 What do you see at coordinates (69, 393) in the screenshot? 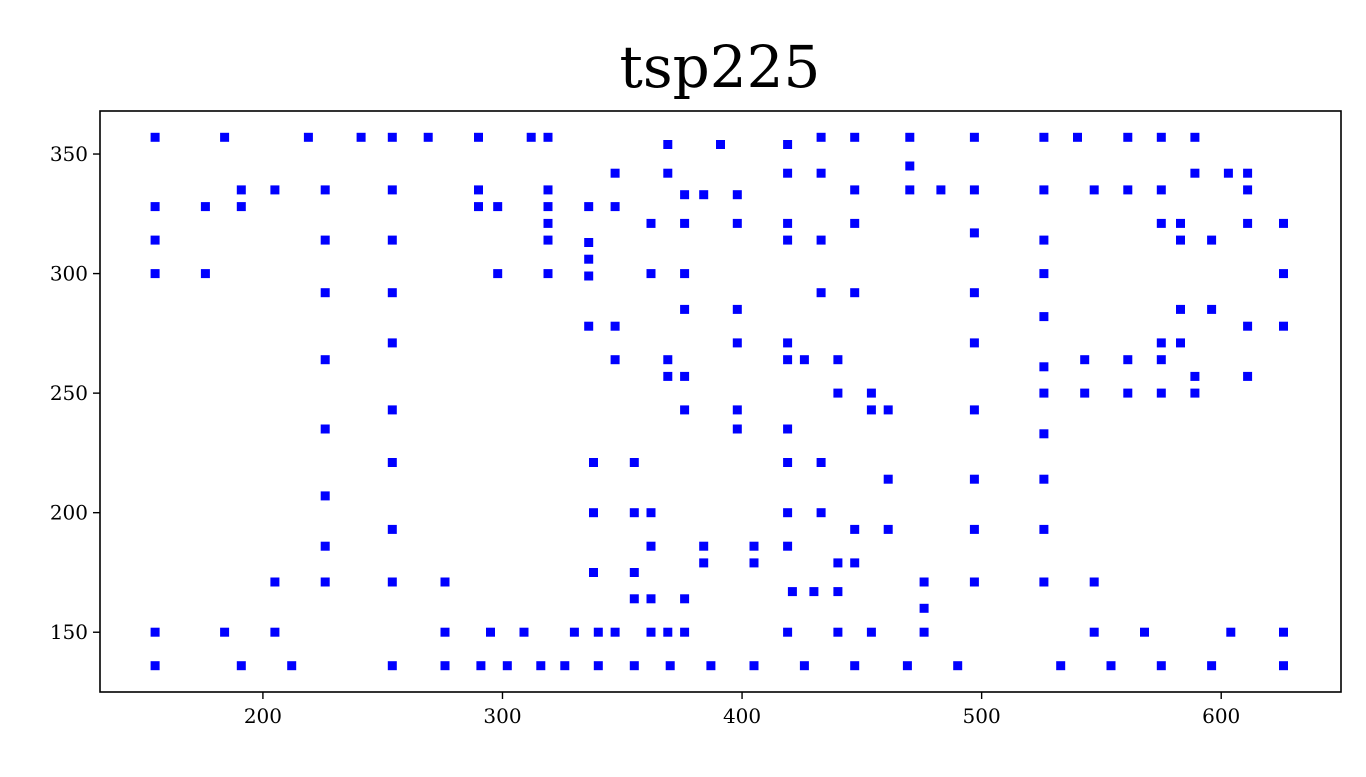
I see `y-tick-label: 250` at bounding box center [69, 393].